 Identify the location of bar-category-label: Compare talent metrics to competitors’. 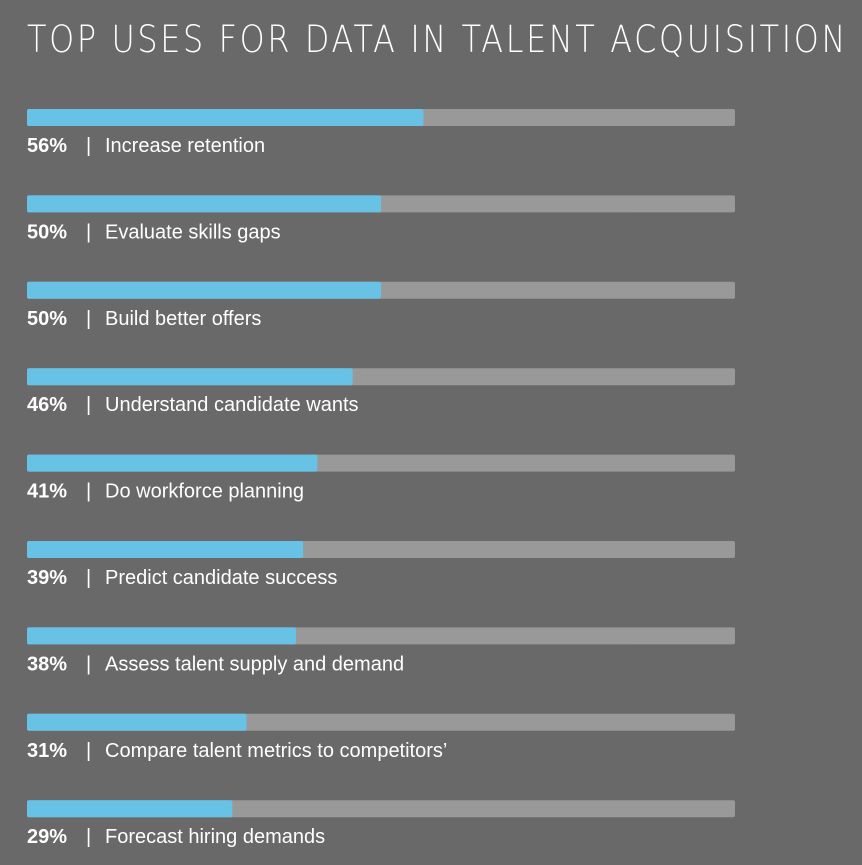
(276, 751).